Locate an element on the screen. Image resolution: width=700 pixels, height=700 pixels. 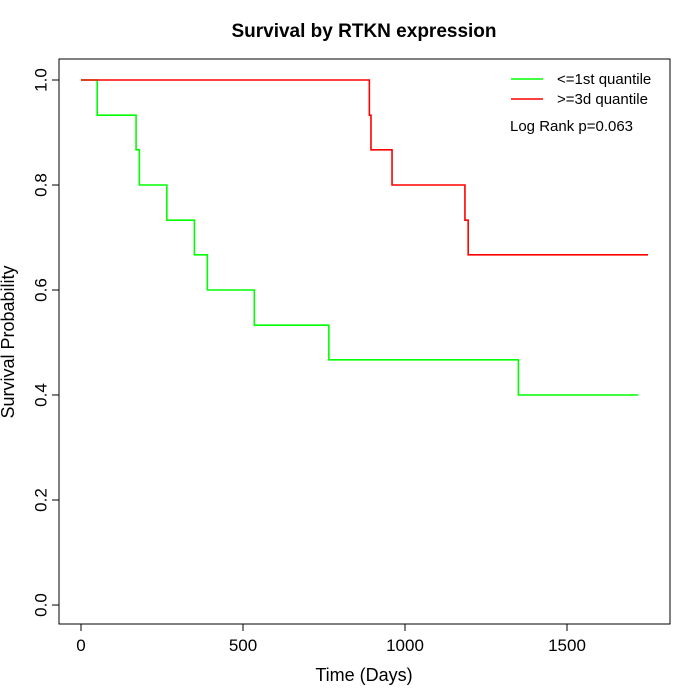
y-tick-label: 0.2 is located at coordinates (41, 500).